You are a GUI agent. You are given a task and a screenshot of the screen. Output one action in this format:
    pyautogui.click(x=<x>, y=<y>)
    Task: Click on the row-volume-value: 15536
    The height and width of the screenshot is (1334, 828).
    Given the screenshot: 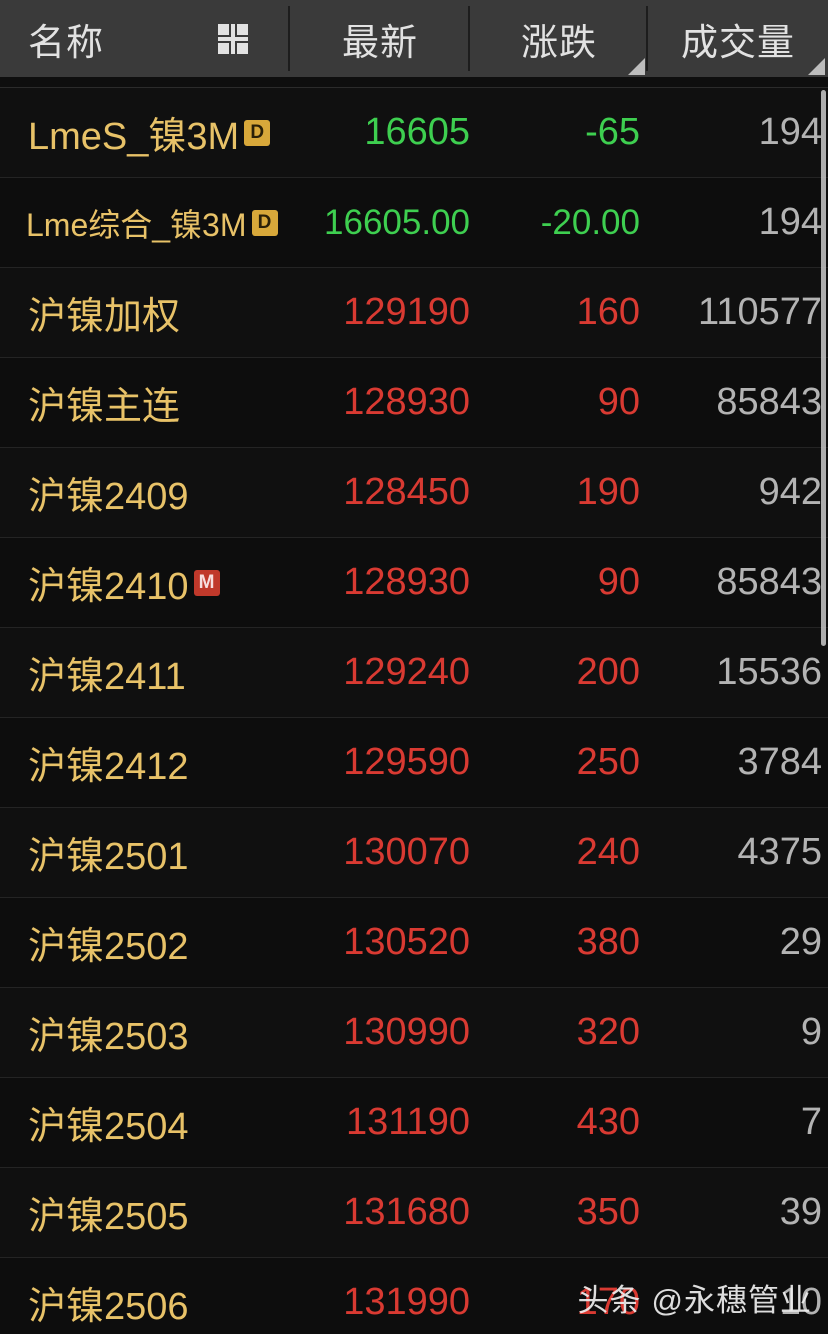 What is the action you would take?
    pyautogui.click(x=769, y=672)
    